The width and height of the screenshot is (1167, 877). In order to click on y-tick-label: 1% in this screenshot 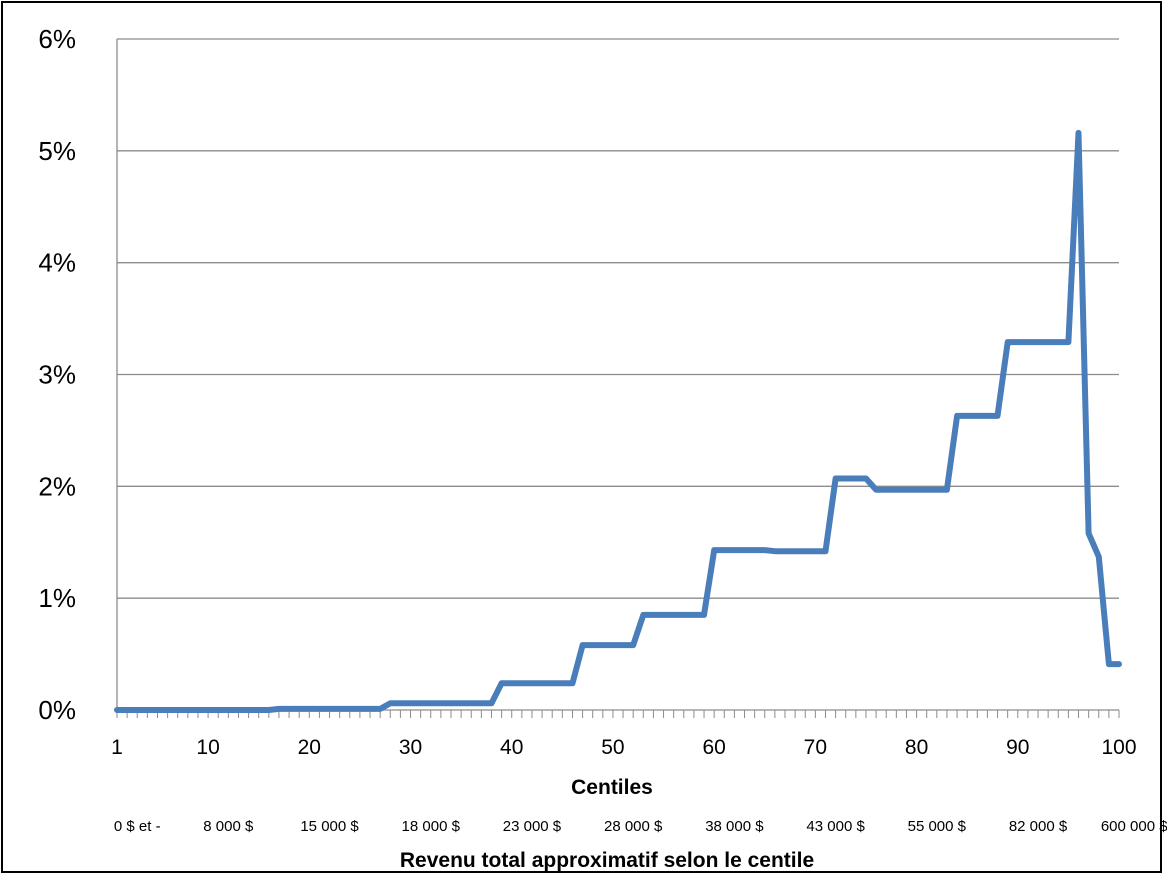, I will do `click(57, 598)`.